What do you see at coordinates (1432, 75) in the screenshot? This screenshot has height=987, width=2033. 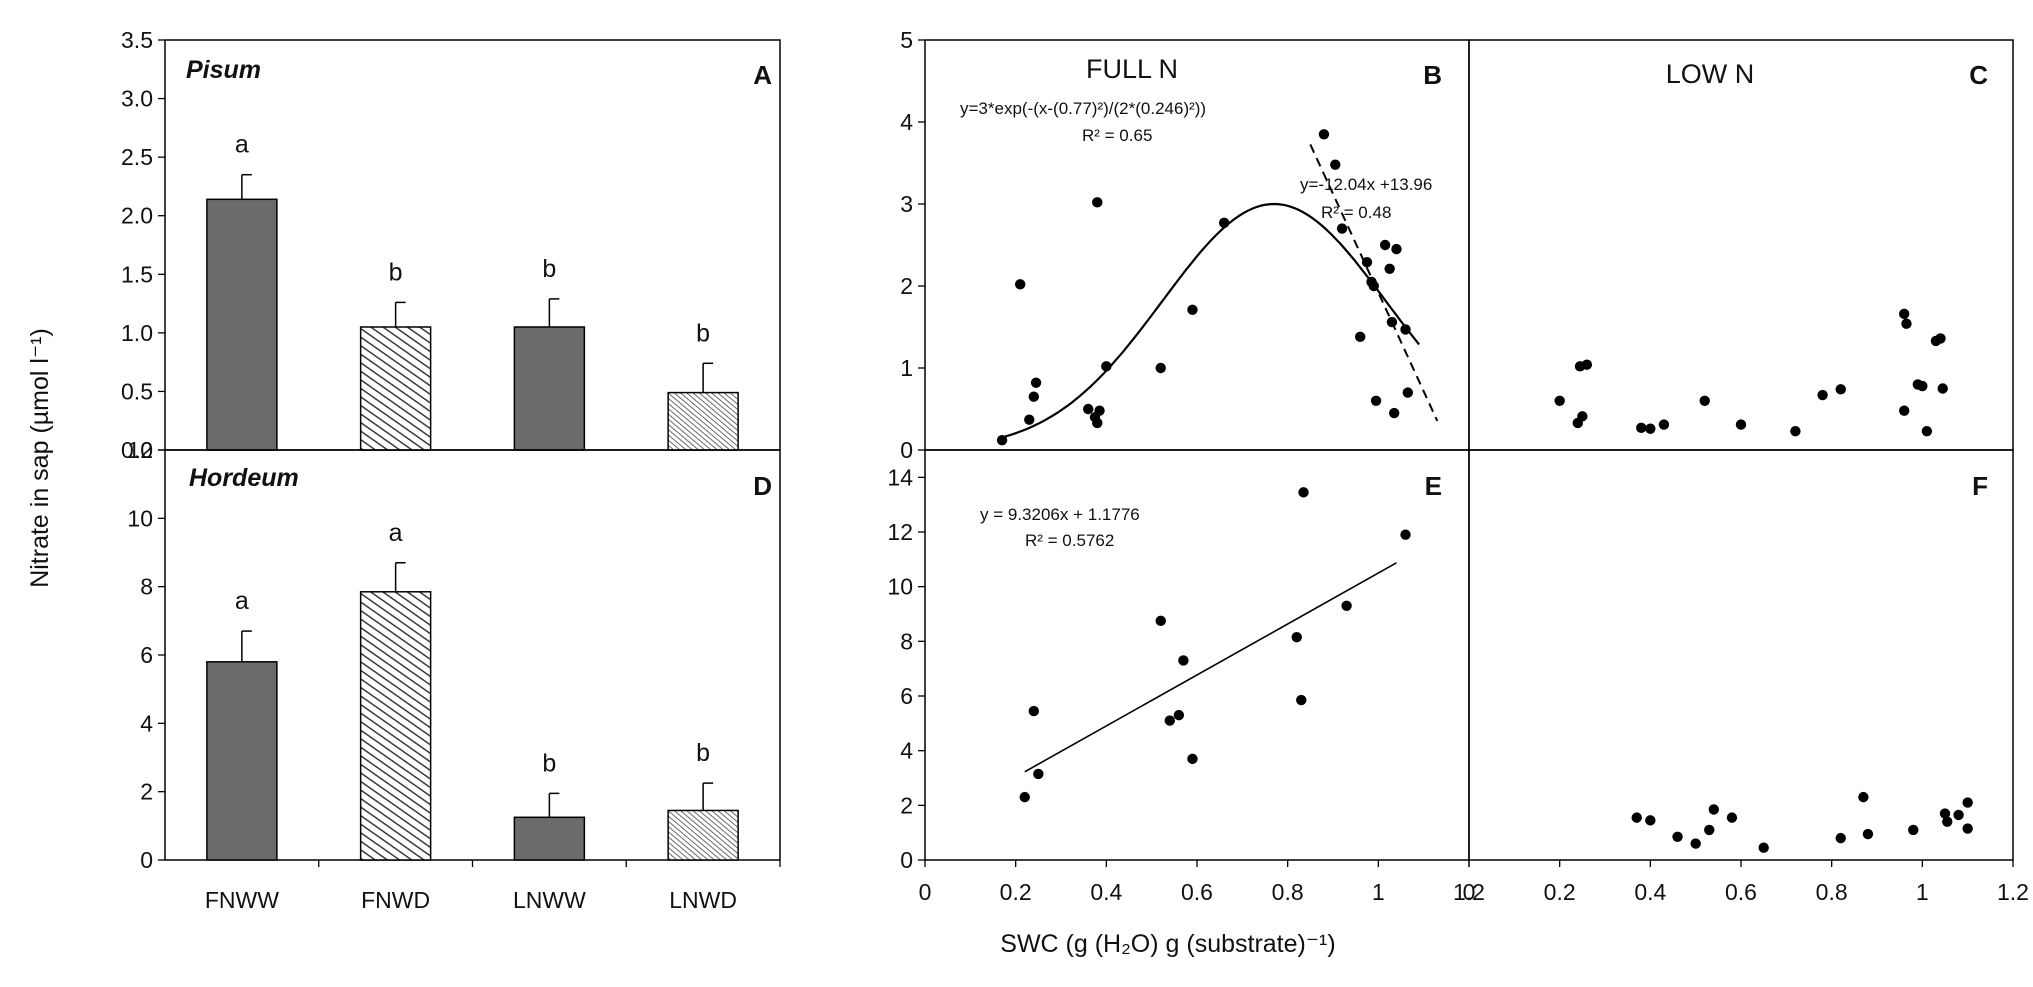 I see `panel-b-letter: B` at bounding box center [1432, 75].